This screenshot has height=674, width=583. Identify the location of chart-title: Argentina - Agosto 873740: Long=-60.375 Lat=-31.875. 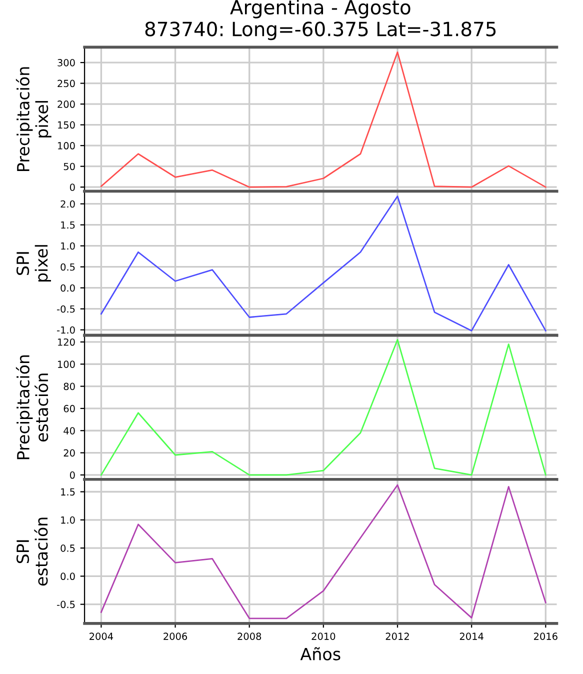
(320, 20).